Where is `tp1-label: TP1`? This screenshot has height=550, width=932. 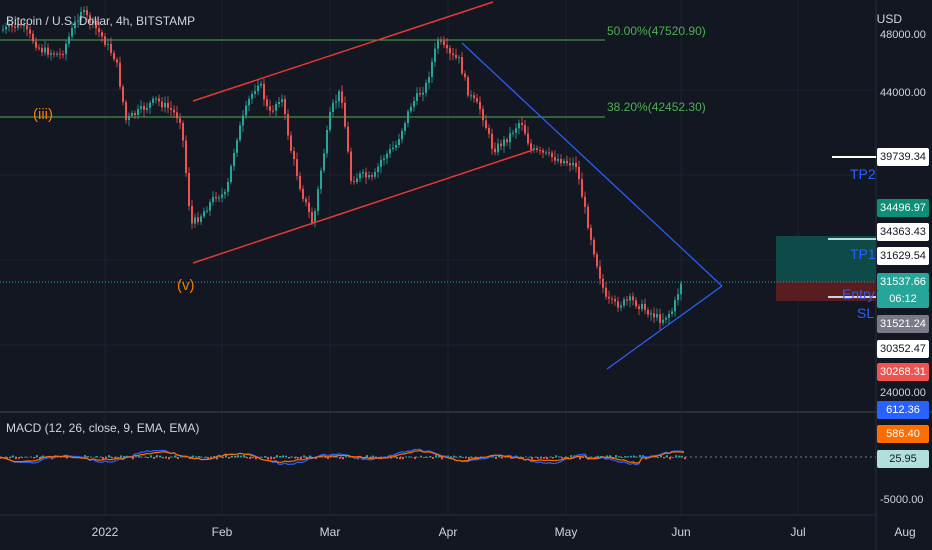
tp1-label: TP1 is located at coordinates (863, 254).